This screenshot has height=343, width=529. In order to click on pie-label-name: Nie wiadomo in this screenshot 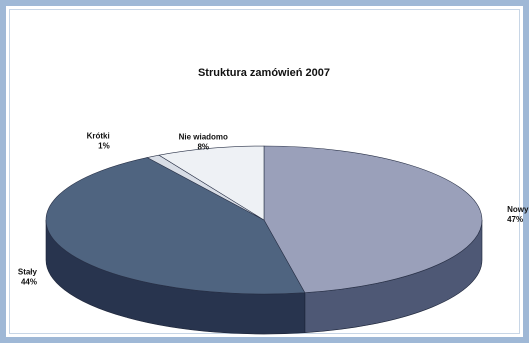, I will do `click(203, 137)`.